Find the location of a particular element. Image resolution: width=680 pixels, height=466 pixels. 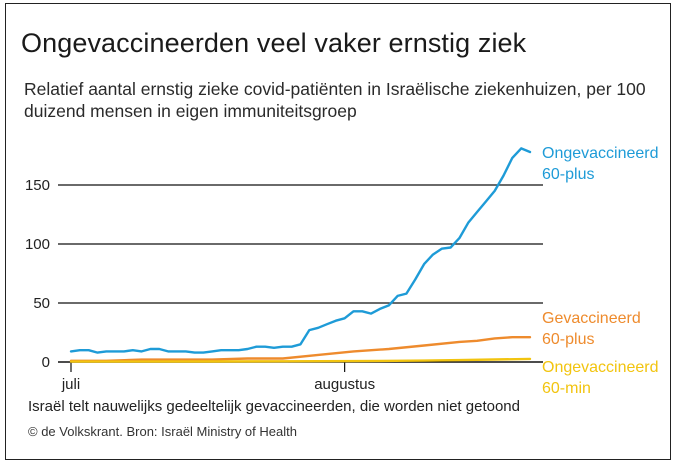

y-axis-tick-labels: 0 50 100 150 is located at coordinates (37, 274).